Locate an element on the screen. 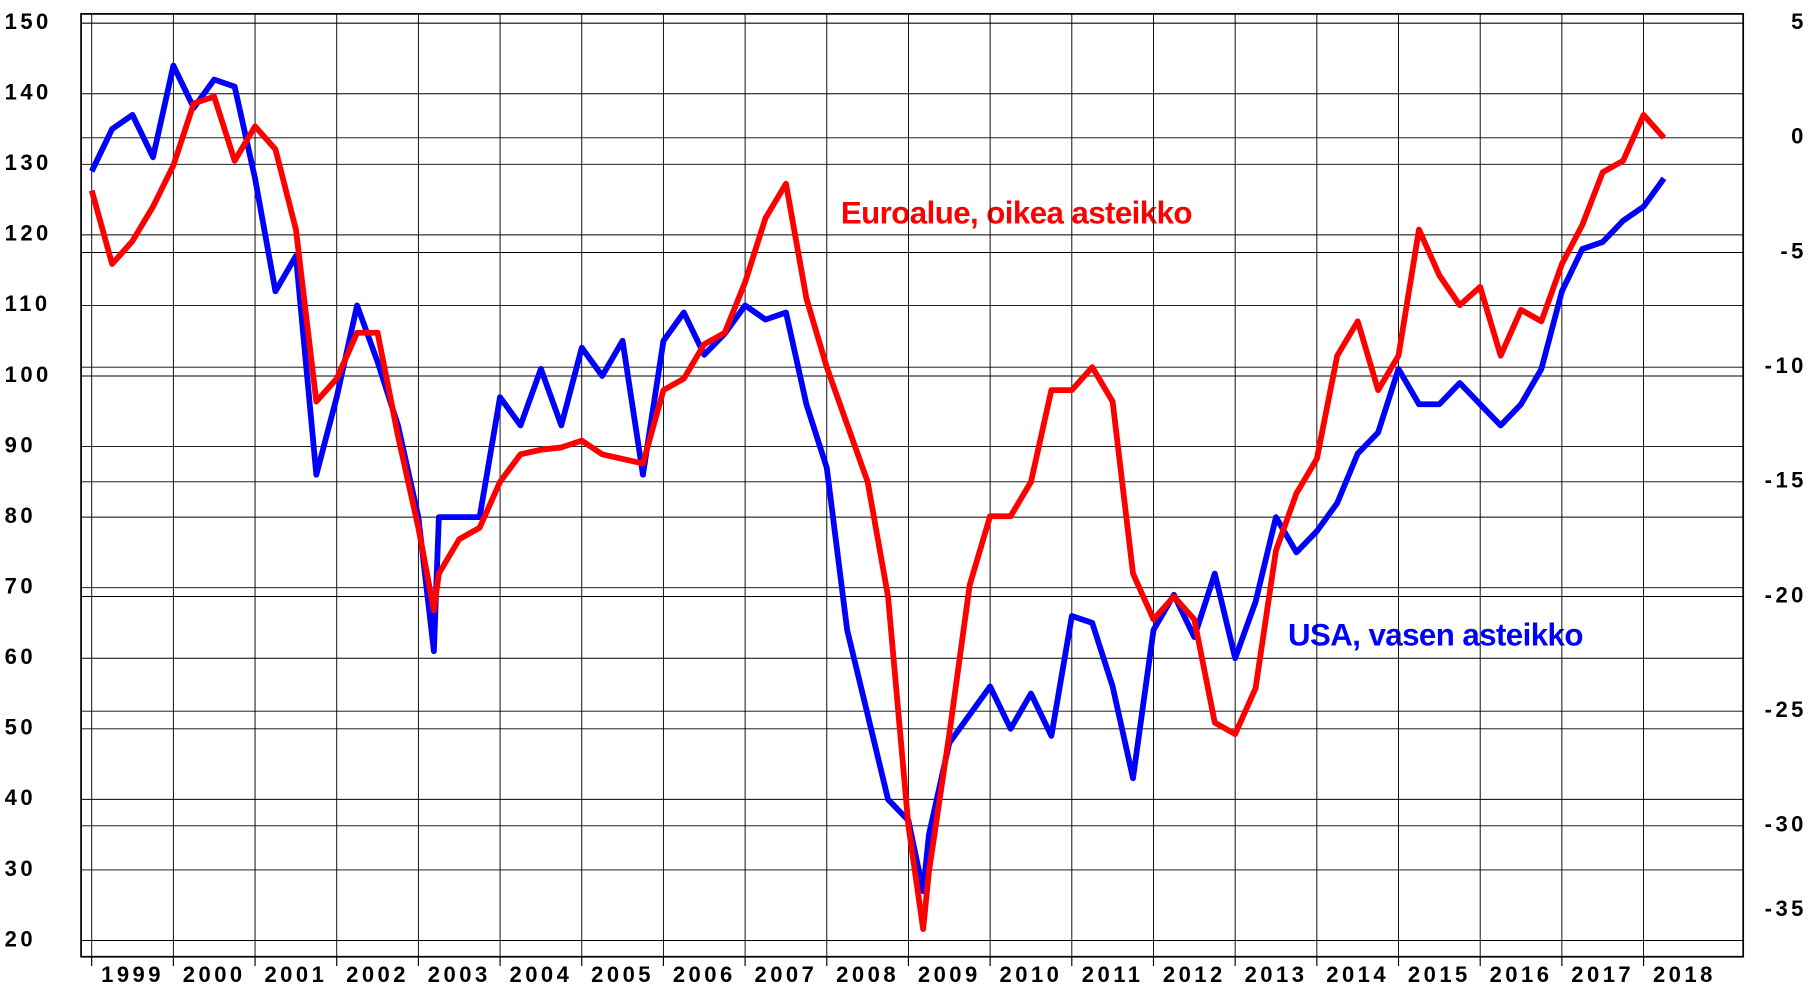 The height and width of the screenshot is (988, 1815). y-tick-label: 150 is located at coordinates (28, 21).